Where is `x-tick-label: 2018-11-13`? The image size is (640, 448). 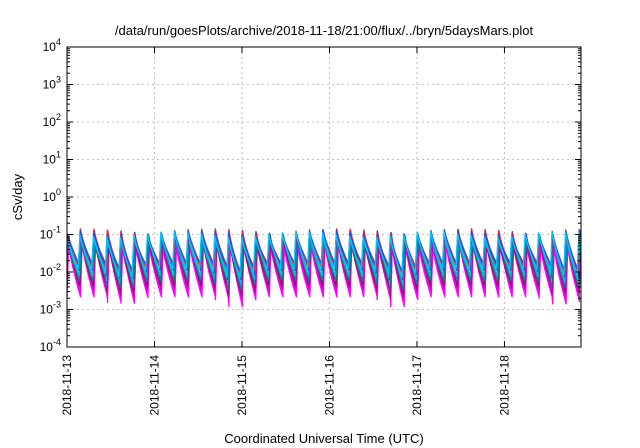
x-tick-label: 2018-11-13 is located at coordinates (67, 385).